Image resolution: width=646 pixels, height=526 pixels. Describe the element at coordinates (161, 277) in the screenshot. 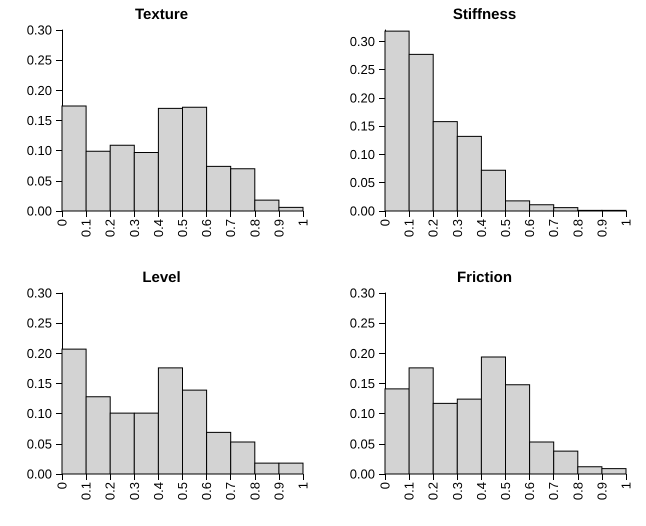

I see `chart-title: Level` at that location.